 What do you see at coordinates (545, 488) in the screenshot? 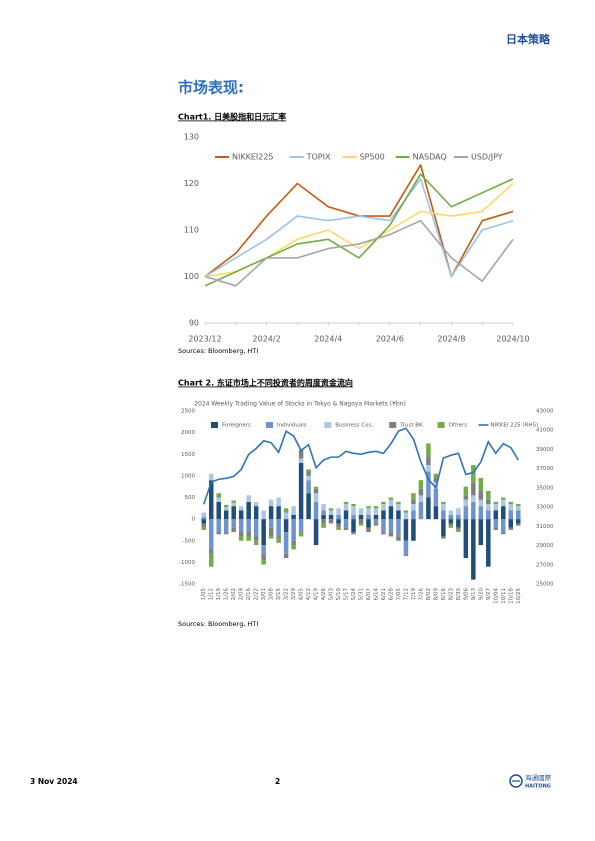
I see `y2-tick-label: 35000` at bounding box center [545, 488].